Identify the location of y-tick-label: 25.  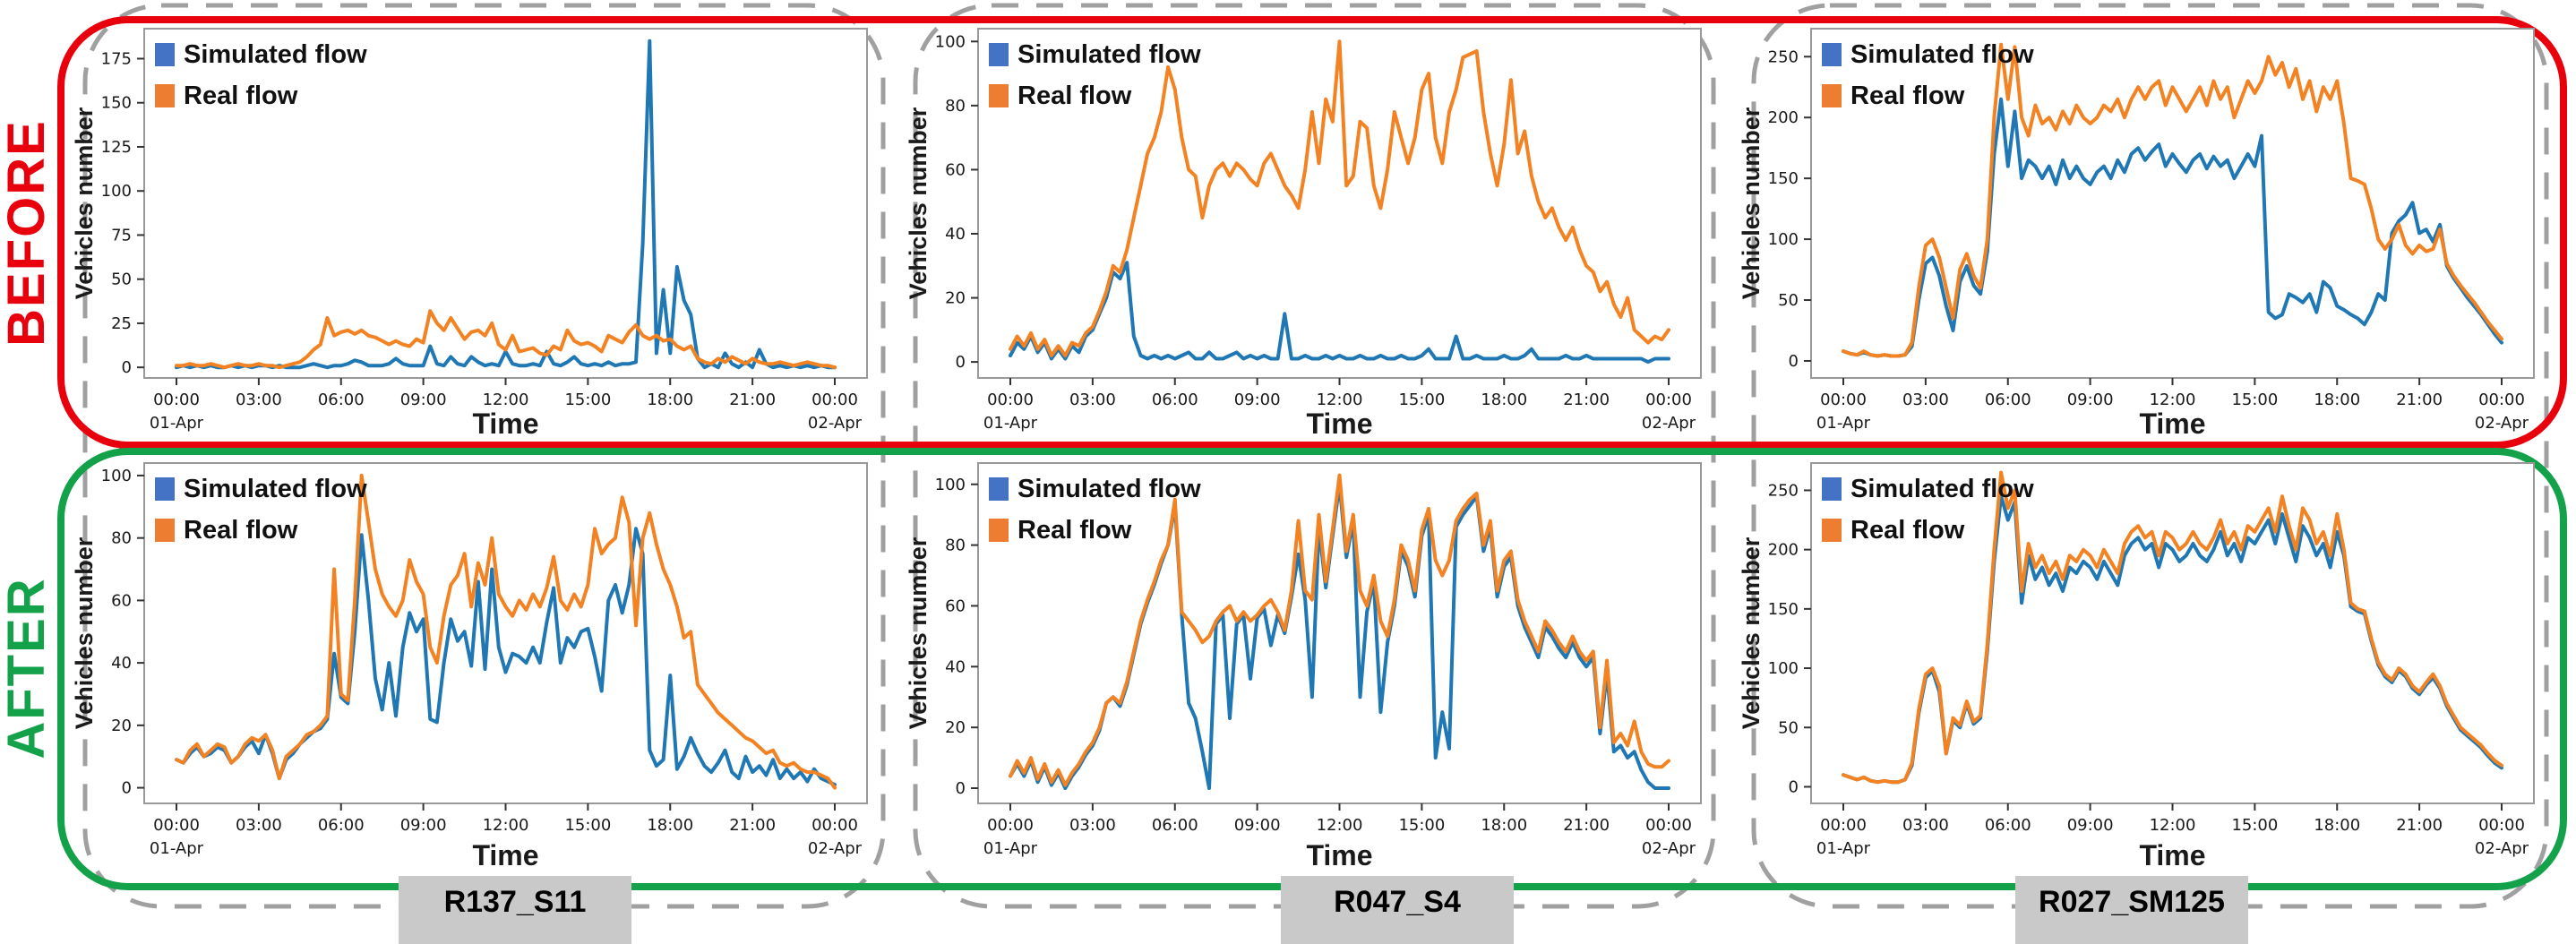
(121, 323).